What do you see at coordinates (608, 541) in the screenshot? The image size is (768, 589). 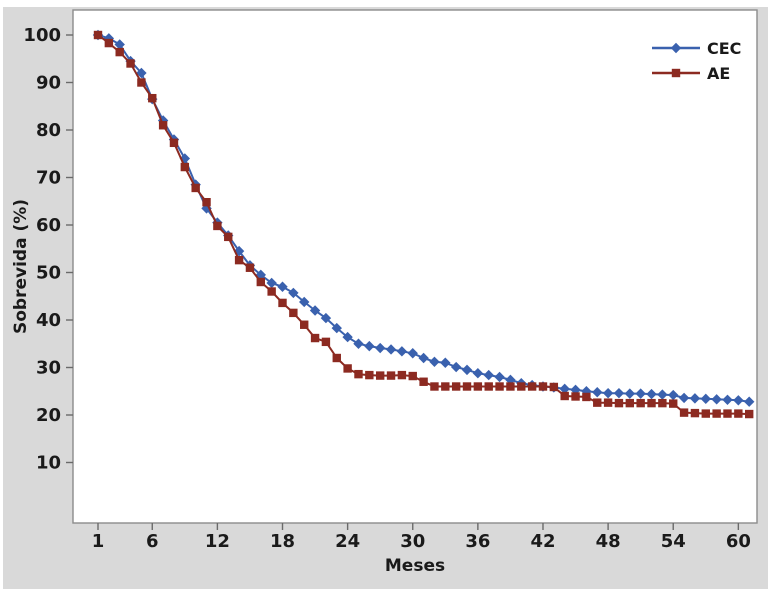 I see `x-tick-label: 48` at bounding box center [608, 541].